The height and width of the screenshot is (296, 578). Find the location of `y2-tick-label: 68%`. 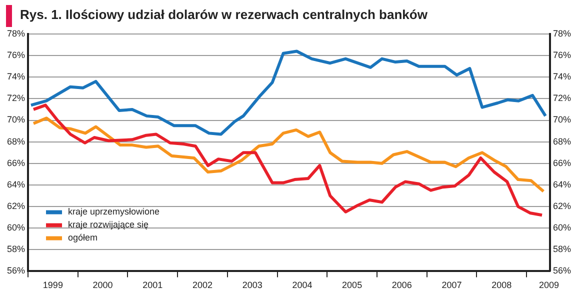

y2-tick-label: 68% is located at coordinates (561, 141).